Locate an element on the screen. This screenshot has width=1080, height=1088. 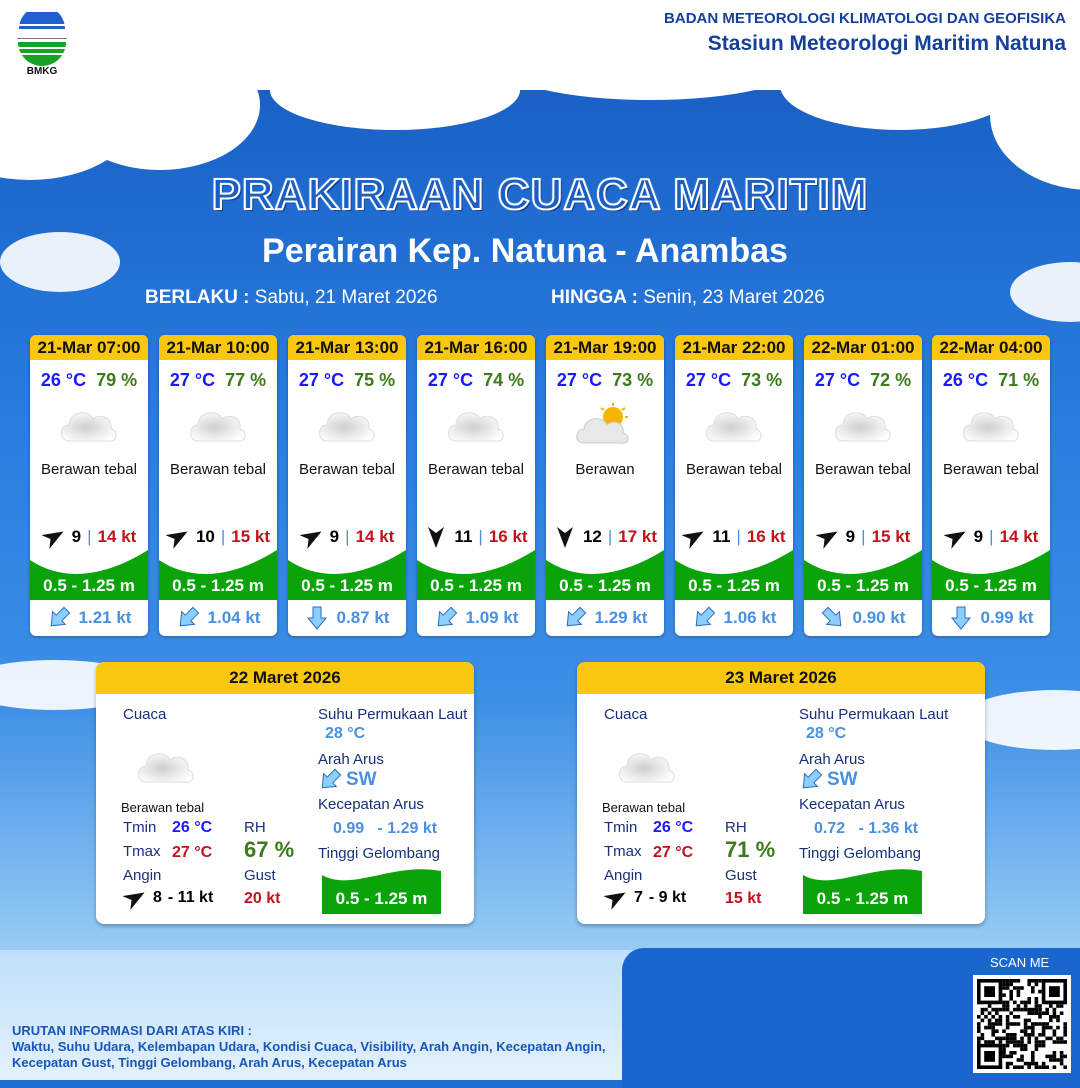
label-gust: Gust is located at coordinates (741, 875).